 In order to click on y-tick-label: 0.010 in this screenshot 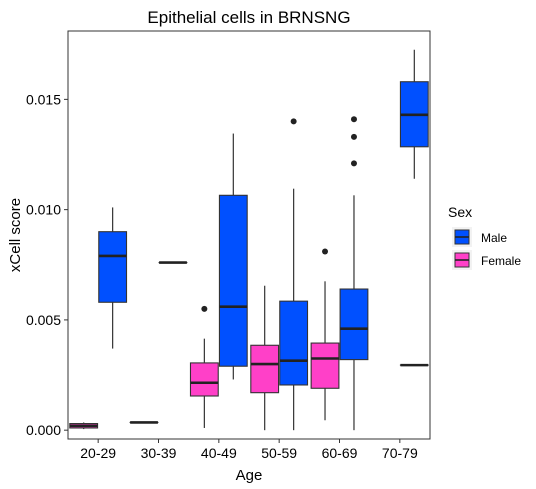, I will do `click(43, 210)`.